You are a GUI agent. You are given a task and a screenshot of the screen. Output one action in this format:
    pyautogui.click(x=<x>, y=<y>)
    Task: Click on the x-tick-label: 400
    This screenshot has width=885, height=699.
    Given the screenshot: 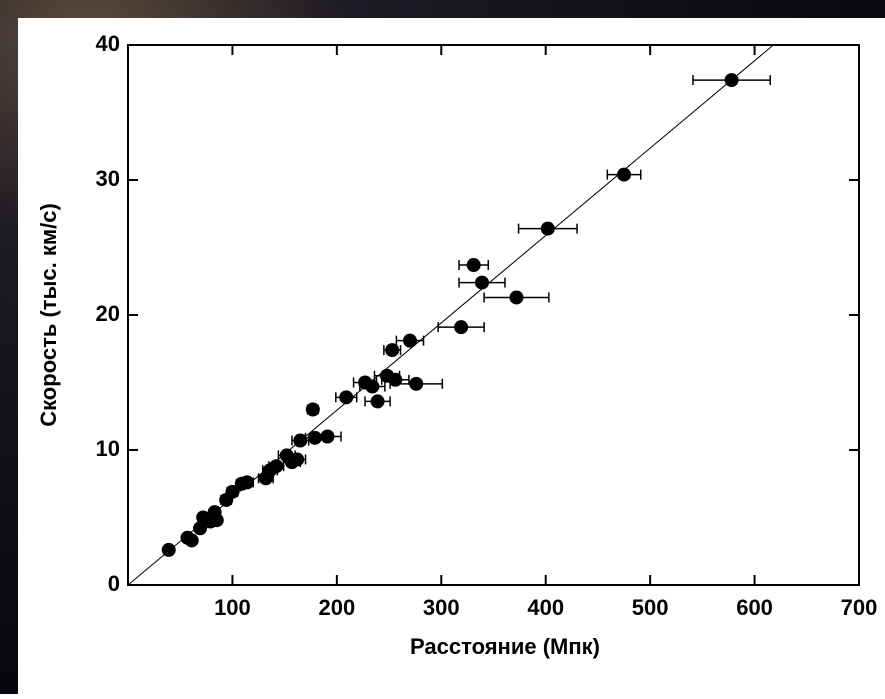 What is the action you would take?
    pyautogui.click(x=545, y=607)
    